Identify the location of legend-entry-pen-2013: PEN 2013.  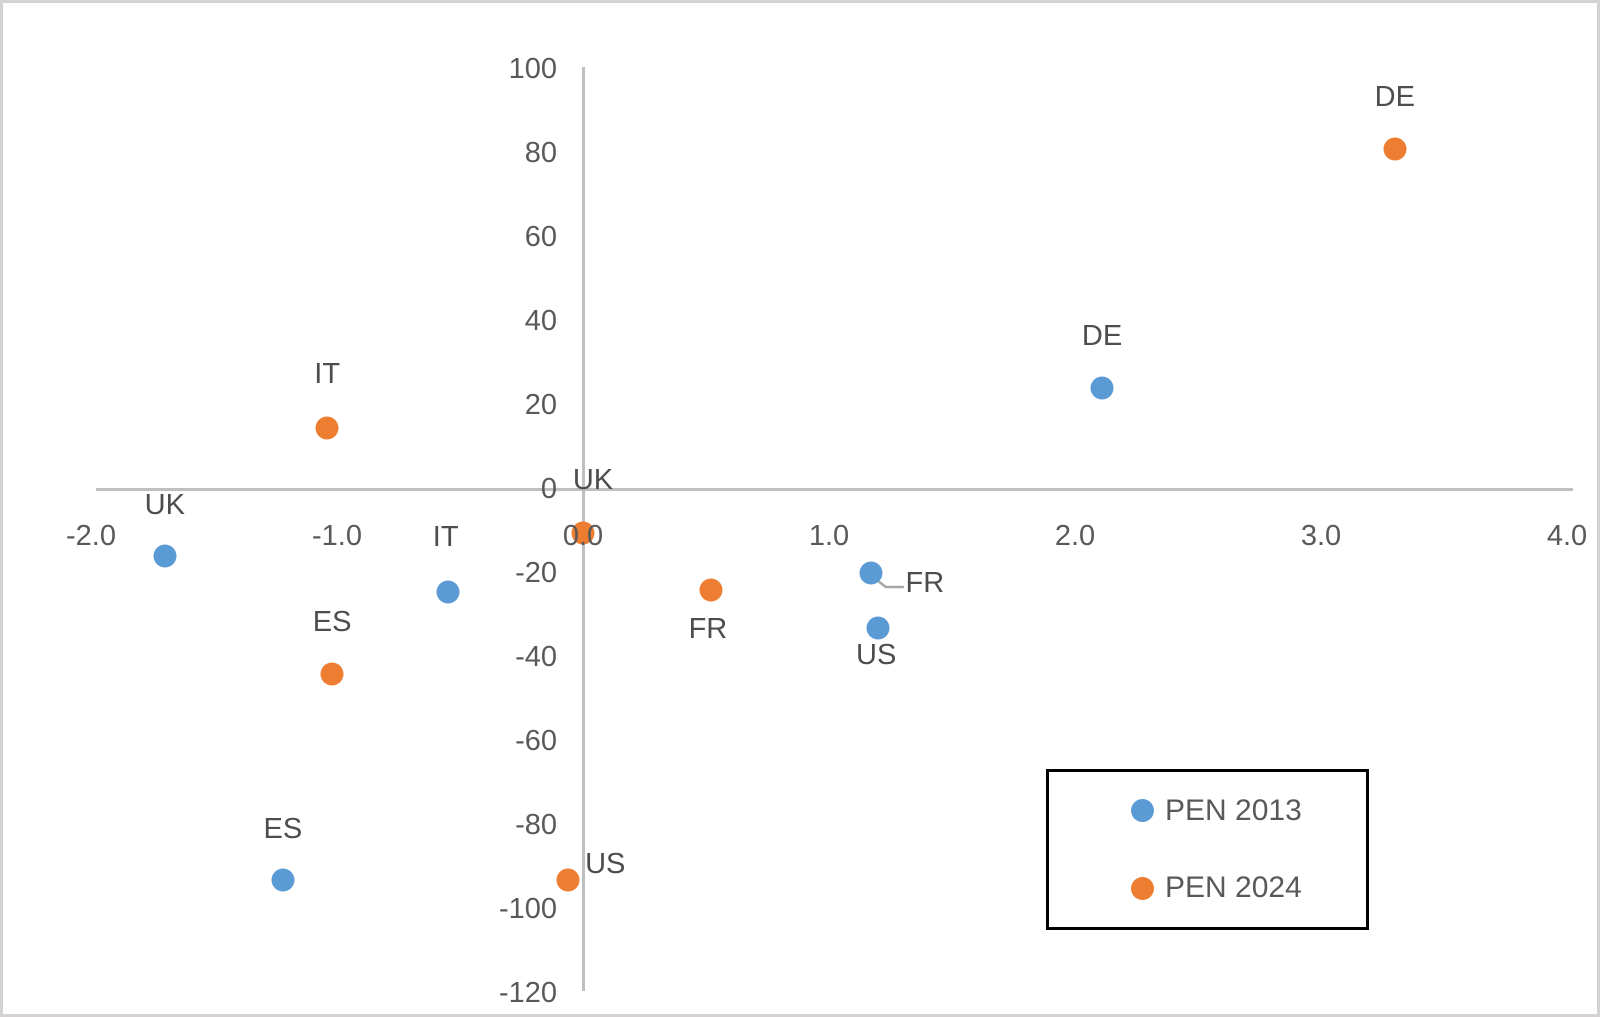
(1248, 811).